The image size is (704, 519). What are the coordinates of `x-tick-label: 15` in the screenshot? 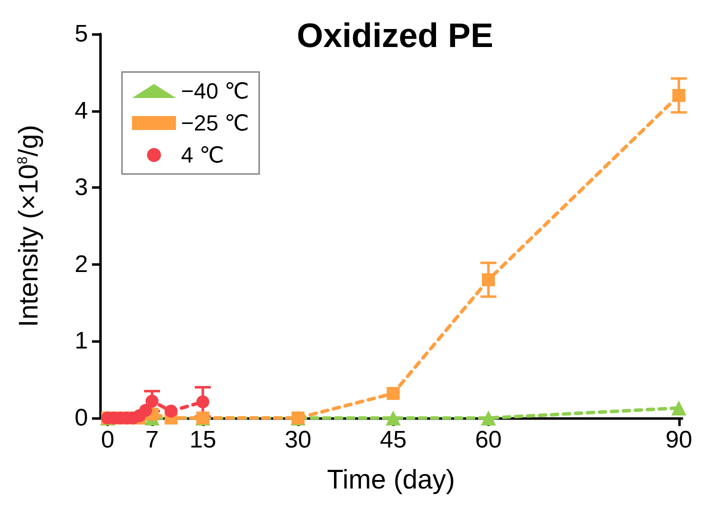 It's located at (202, 440).